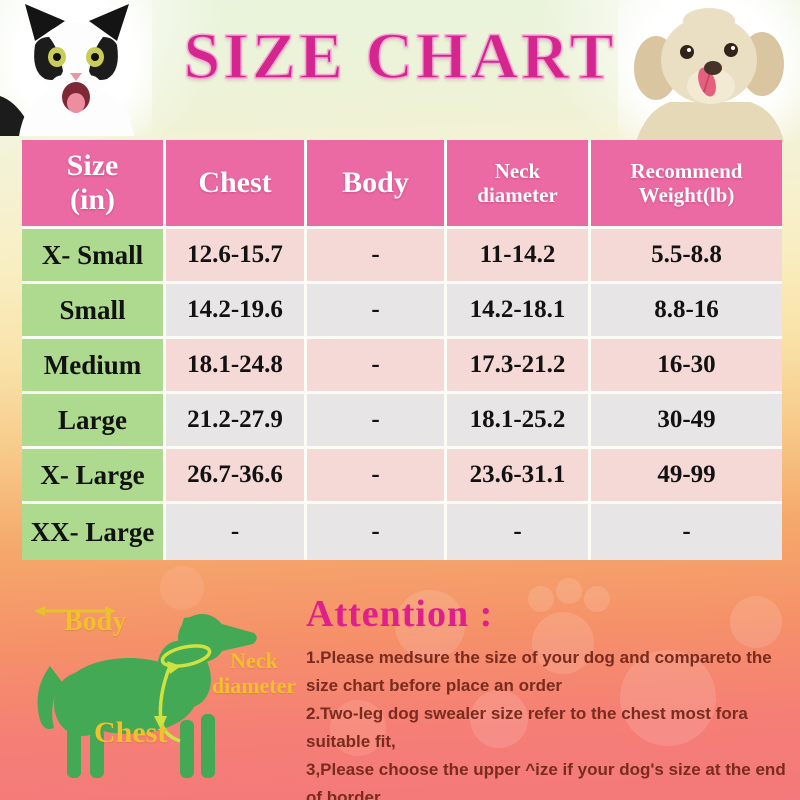 This screenshot has width=800, height=800. I want to click on value-cell: 18.1-25.2, so click(517, 420).